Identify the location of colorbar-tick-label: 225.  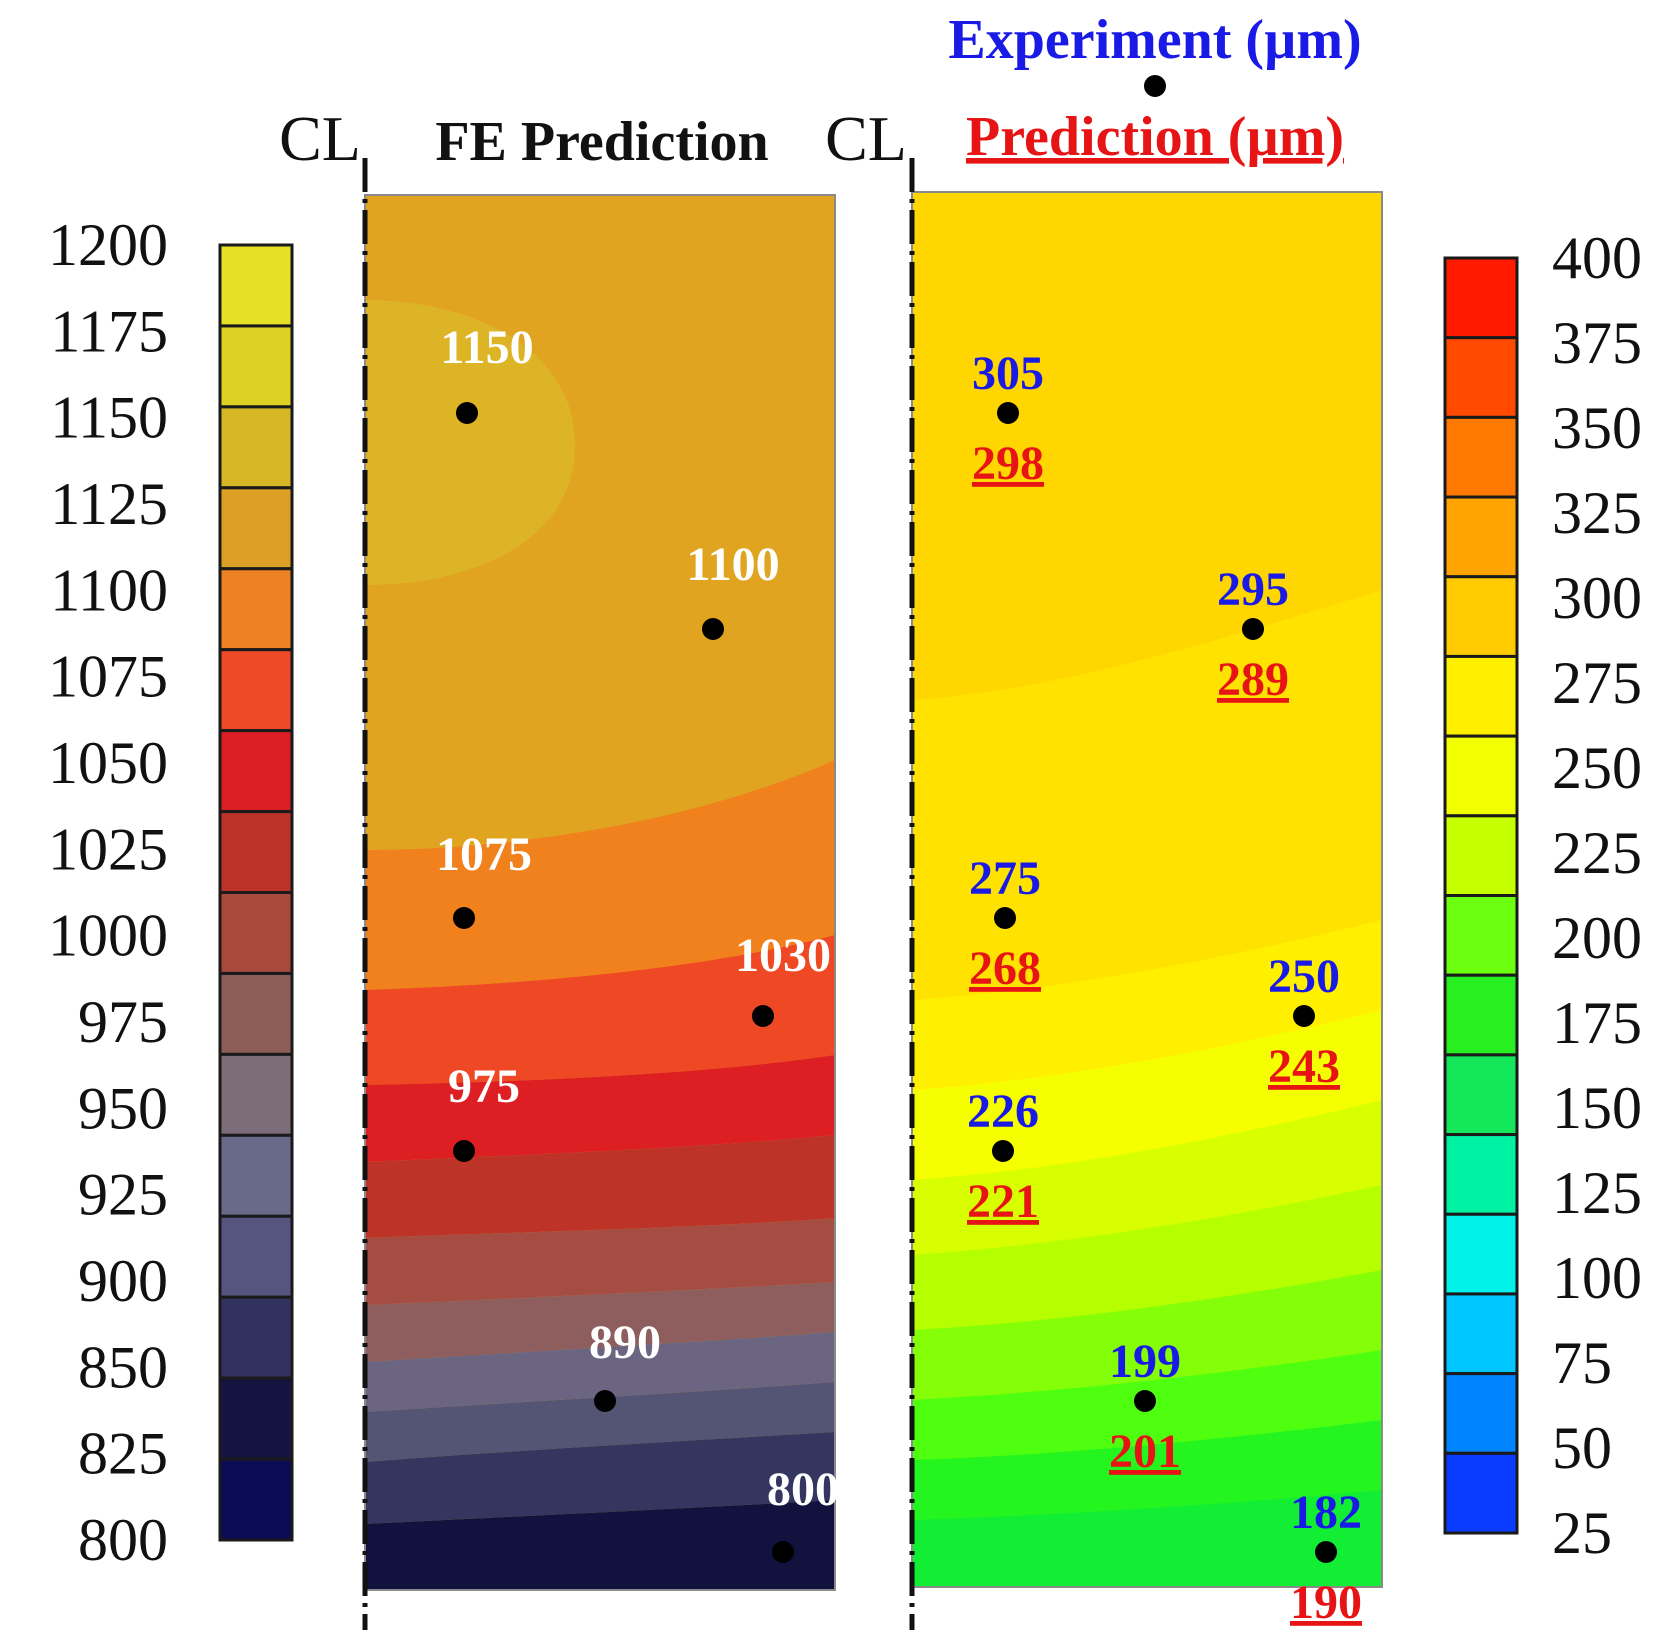
(1597, 853).